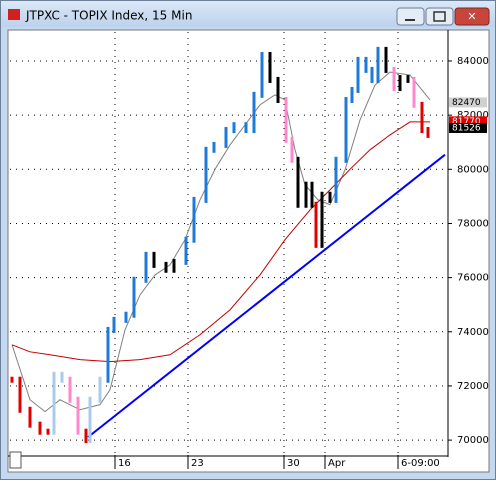  What do you see at coordinates (124, 463) in the screenshot?
I see `x-tick-label: 16` at bounding box center [124, 463].